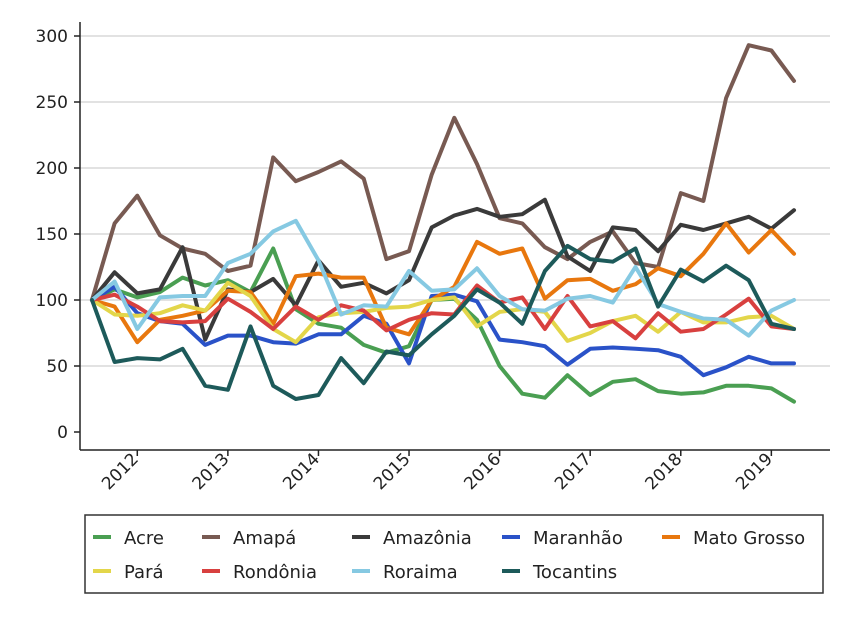 This screenshot has height=620, width=852. What do you see at coordinates (211, 471) in the screenshot?
I see `x-tick-label: 2013` at bounding box center [211, 471].